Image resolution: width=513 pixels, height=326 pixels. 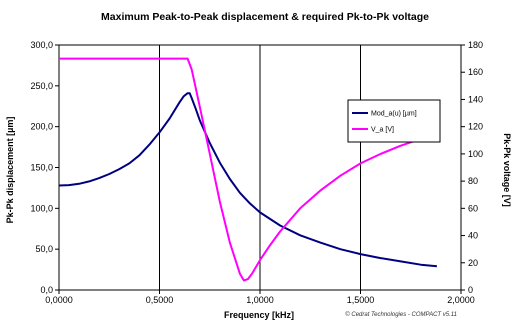 I want to click on legend-box, so click(x=394, y=121).